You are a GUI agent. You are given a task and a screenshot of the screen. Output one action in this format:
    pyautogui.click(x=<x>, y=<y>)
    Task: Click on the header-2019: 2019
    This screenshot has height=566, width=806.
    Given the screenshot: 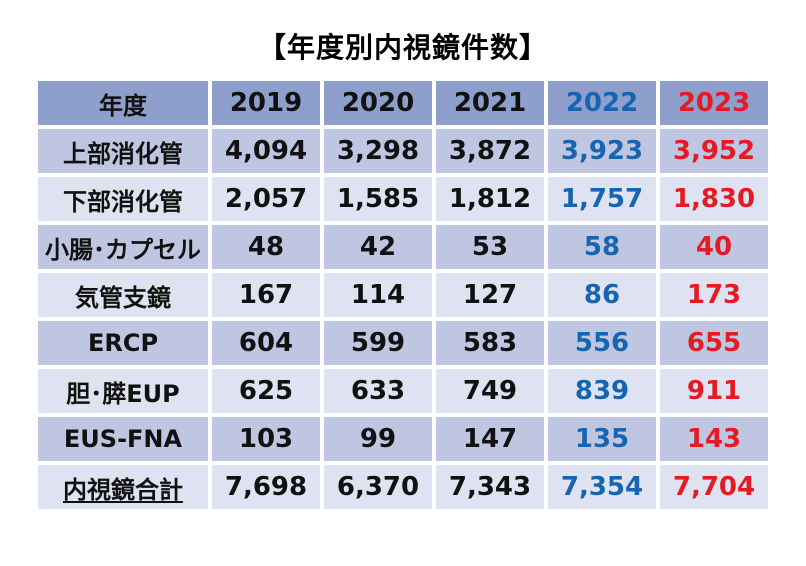 What is the action you would take?
    pyautogui.click(x=266, y=103)
    